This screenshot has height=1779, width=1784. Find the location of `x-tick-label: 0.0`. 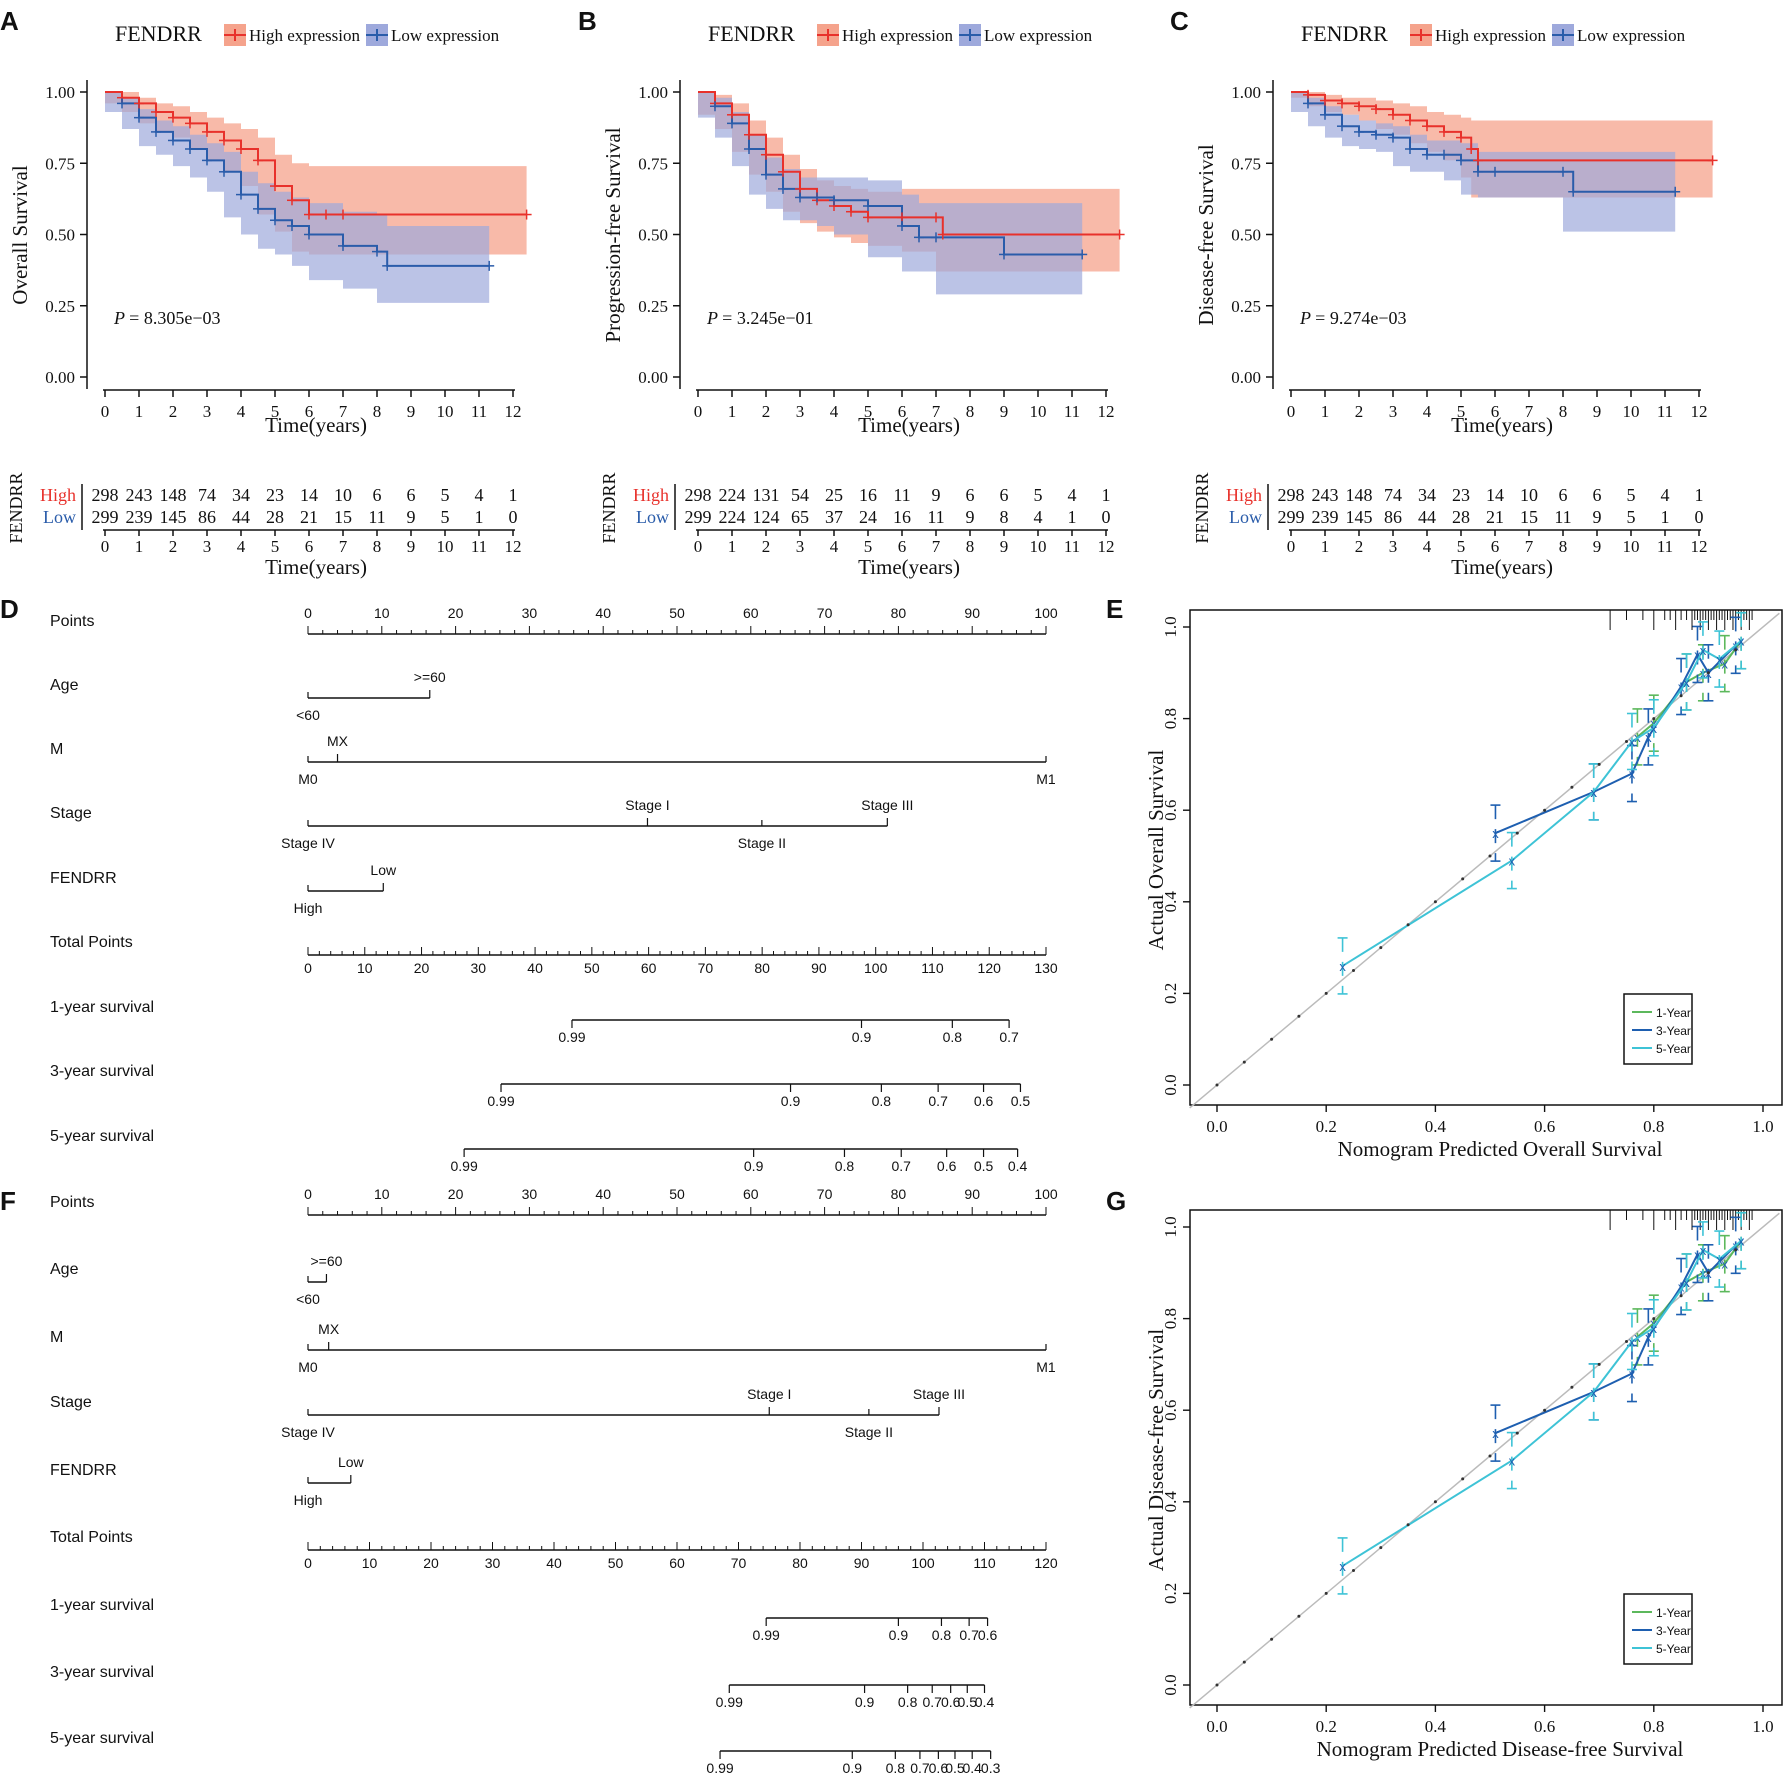

x-tick-label: 0.0 is located at coordinates (1216, 1126).